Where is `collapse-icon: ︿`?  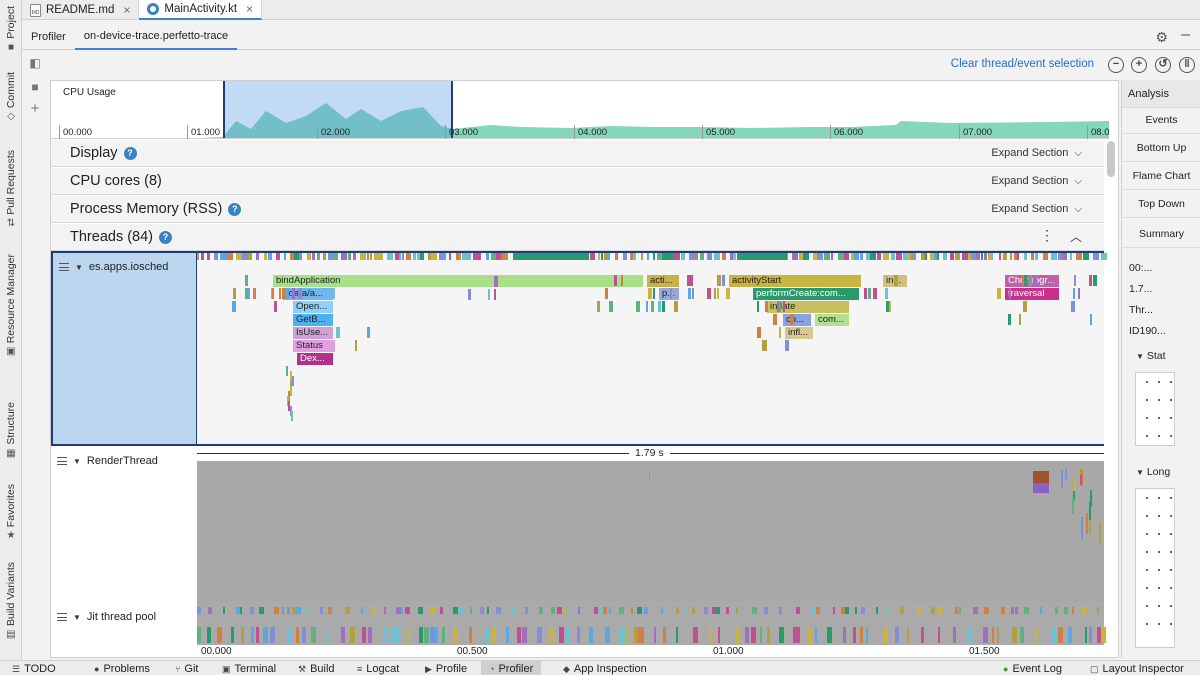 collapse-icon: ︿ is located at coordinates (1075, 237).